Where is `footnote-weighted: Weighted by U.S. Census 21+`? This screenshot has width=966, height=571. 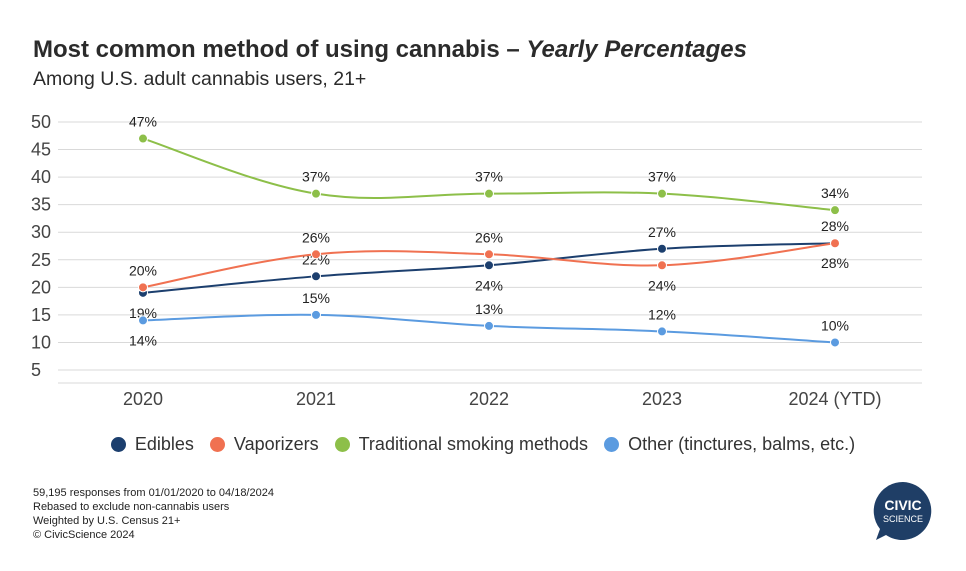
footnote-weighted: Weighted by U.S. Census 21+ is located at coordinates (107, 521).